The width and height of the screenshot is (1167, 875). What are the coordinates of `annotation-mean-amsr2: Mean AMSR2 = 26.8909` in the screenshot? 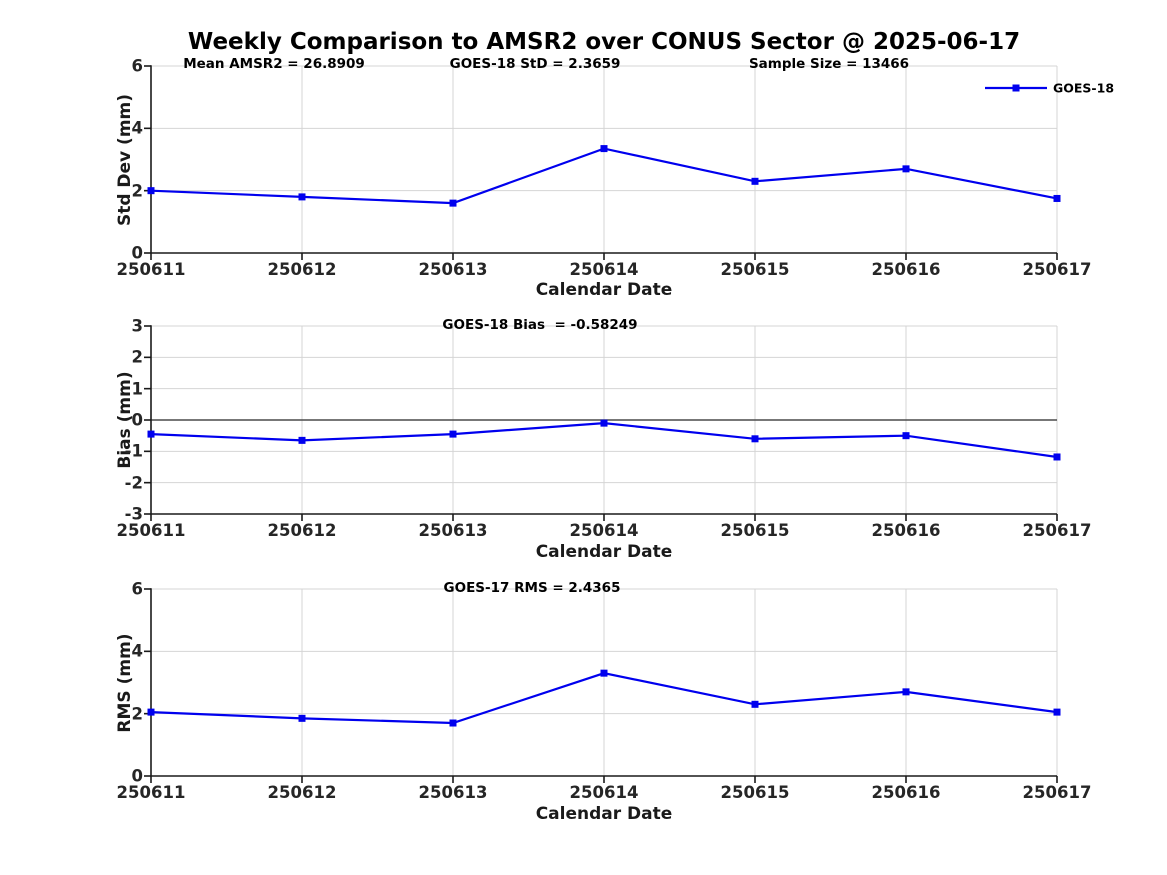 It's located at (274, 64).